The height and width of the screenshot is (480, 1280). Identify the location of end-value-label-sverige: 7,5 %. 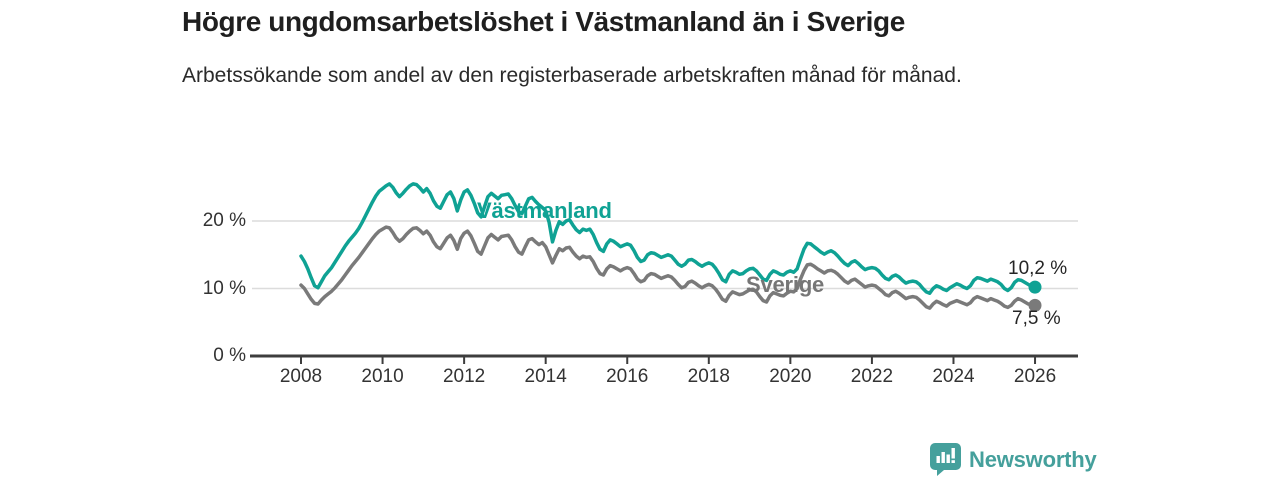
(1036, 318).